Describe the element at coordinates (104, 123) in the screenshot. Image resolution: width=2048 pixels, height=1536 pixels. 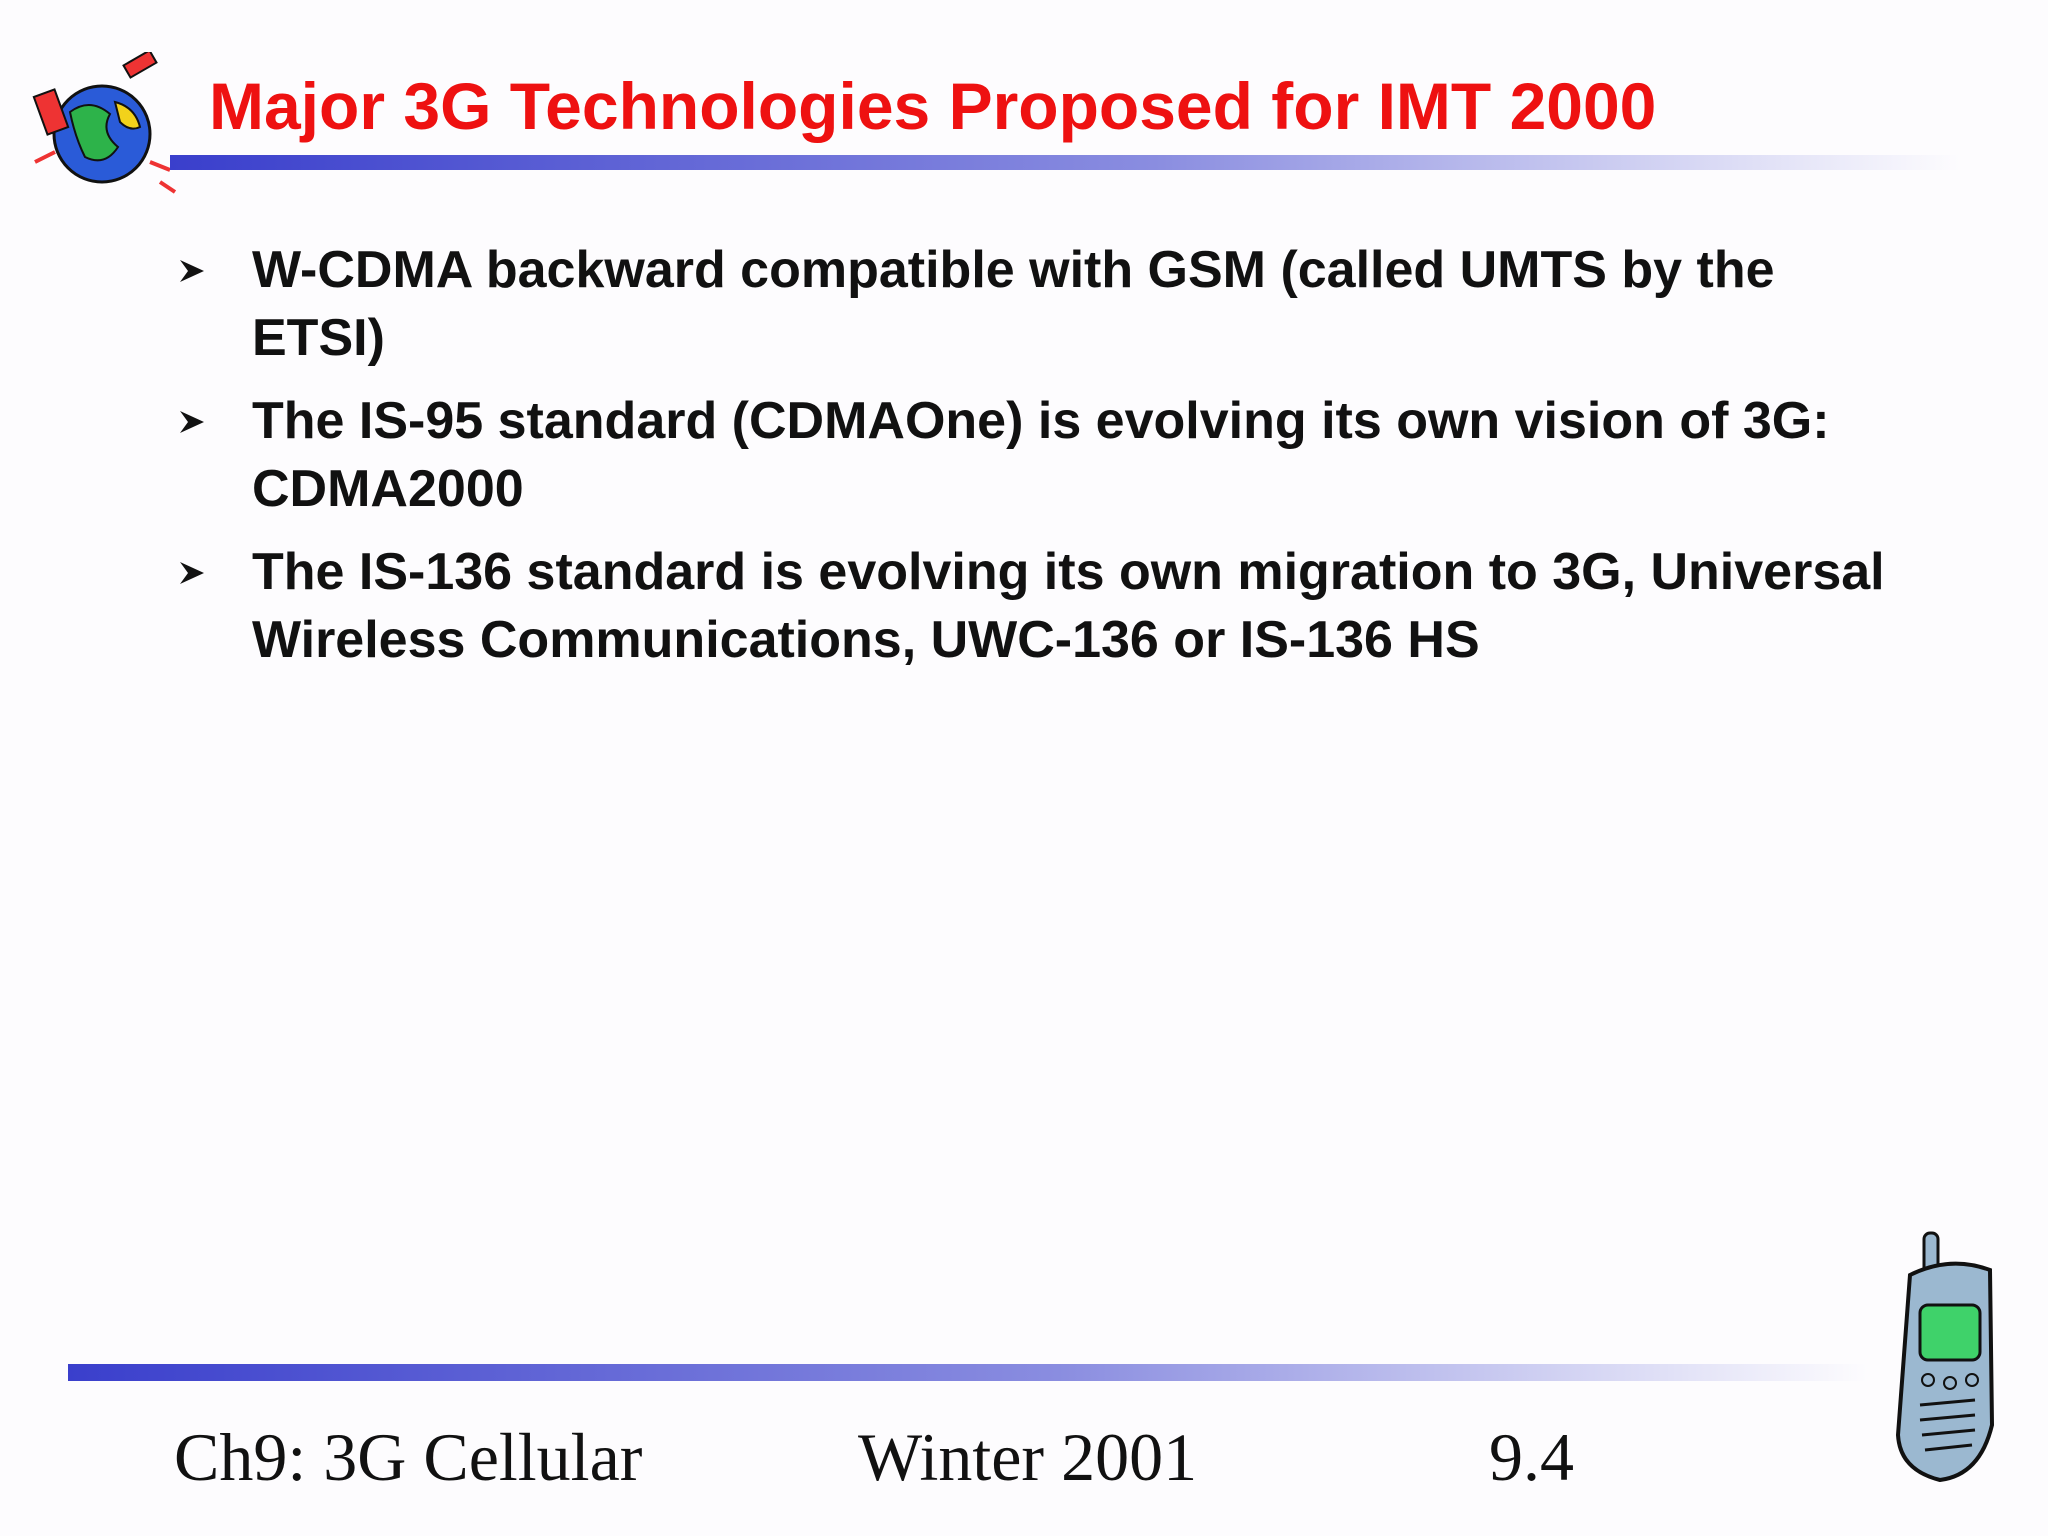
I see `globe-icon` at that location.